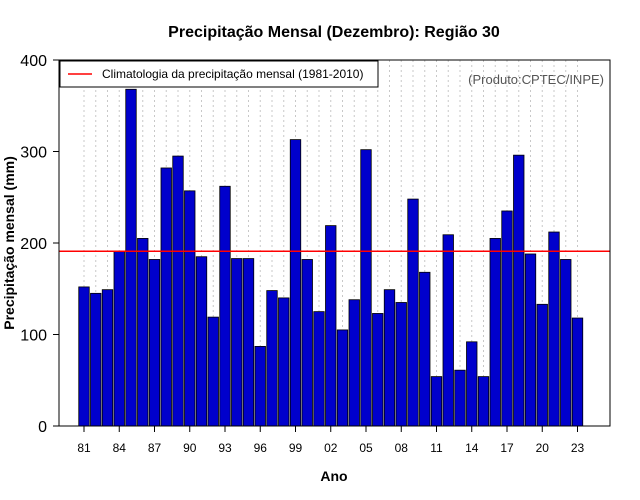 Image resolution: width=640 pixels, height=500 pixels. What do you see at coordinates (120, 448) in the screenshot?
I see `x-tick-label: 84` at bounding box center [120, 448].